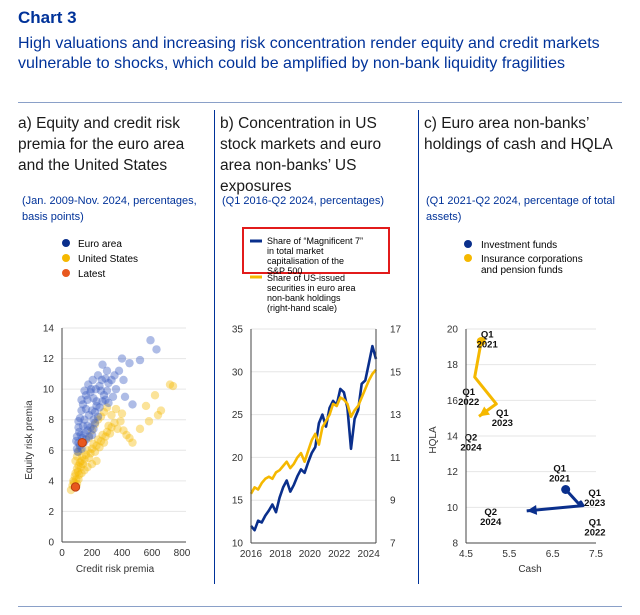  I want to click on legend-euro-area-marker, so click(66, 243).